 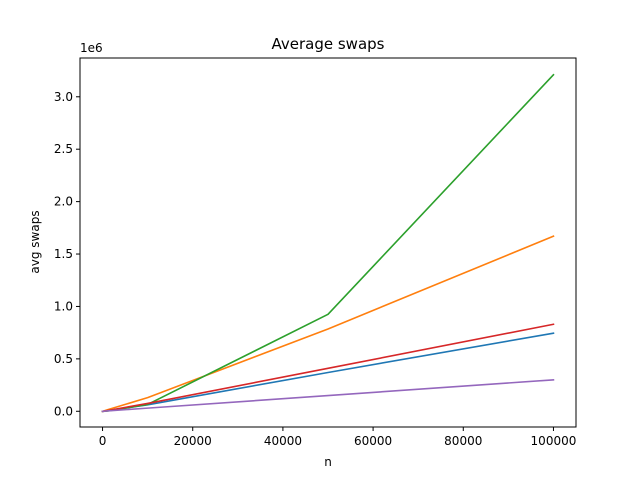 What do you see at coordinates (338, 437) in the screenshot?
I see `x-axis: 0 20000 40000 60000 80000 100000` at bounding box center [338, 437].